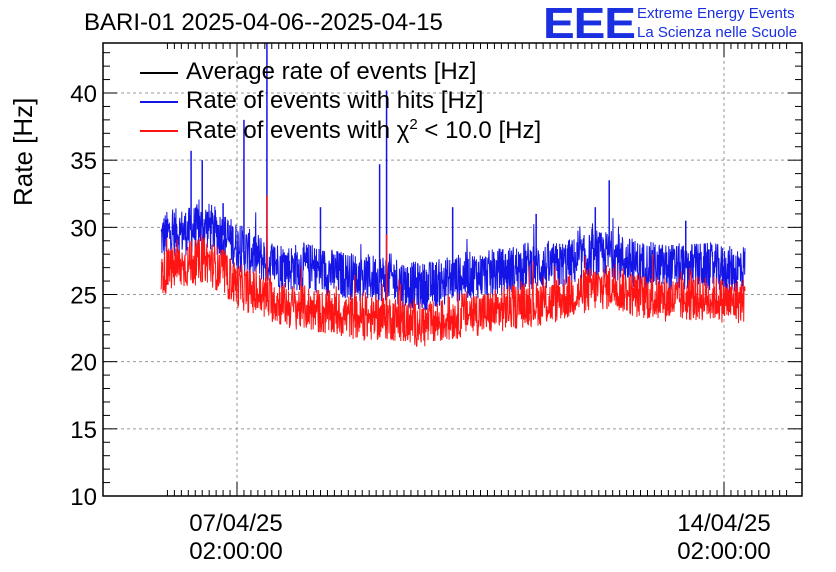  What do you see at coordinates (83, 161) in the screenshot?
I see `y-tick-label: 35` at bounding box center [83, 161].